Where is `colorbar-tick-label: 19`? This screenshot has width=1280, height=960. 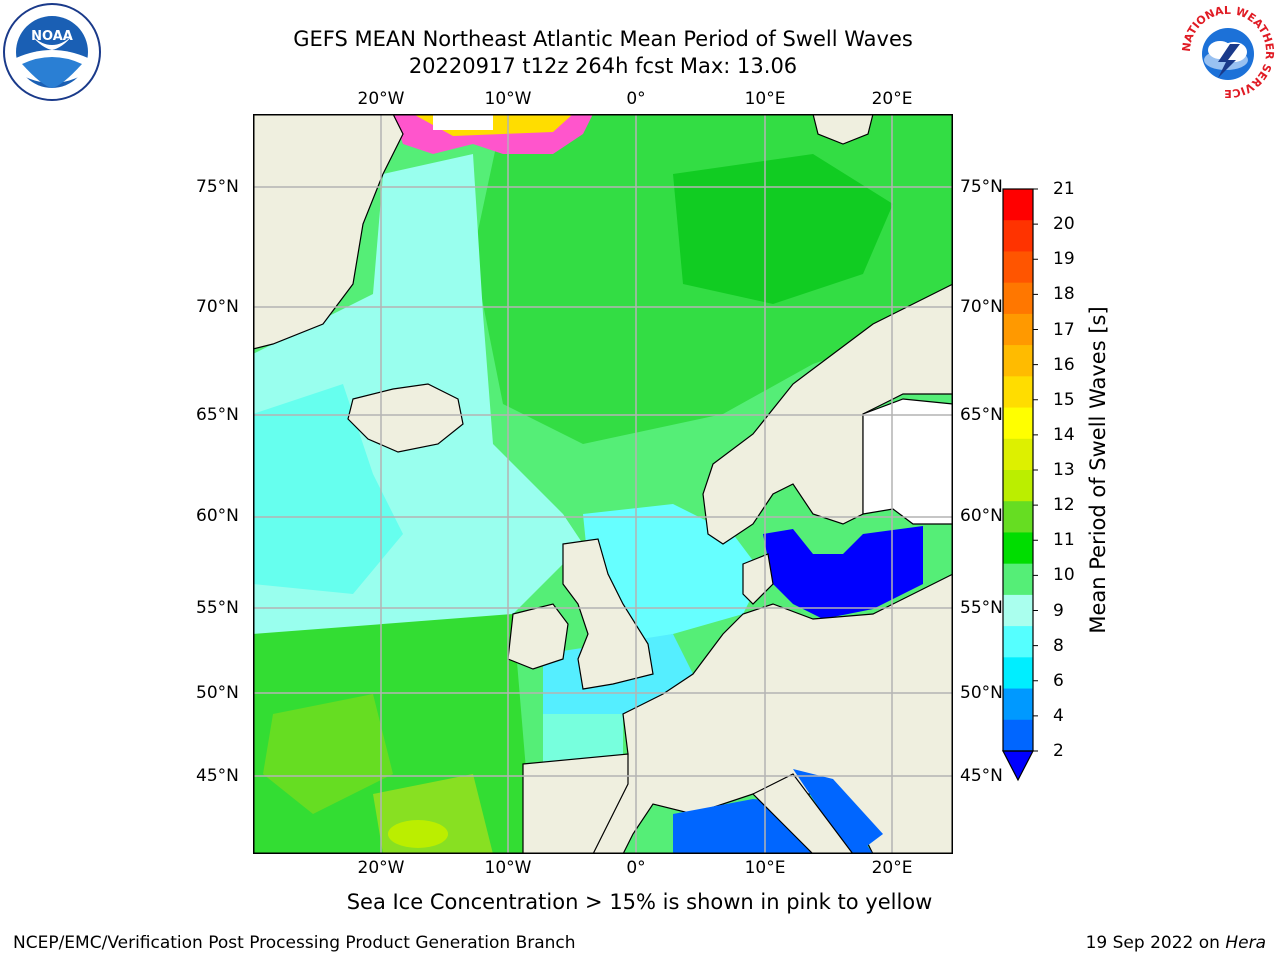 colorbar-tick-label: 19 is located at coordinates (1064, 259).